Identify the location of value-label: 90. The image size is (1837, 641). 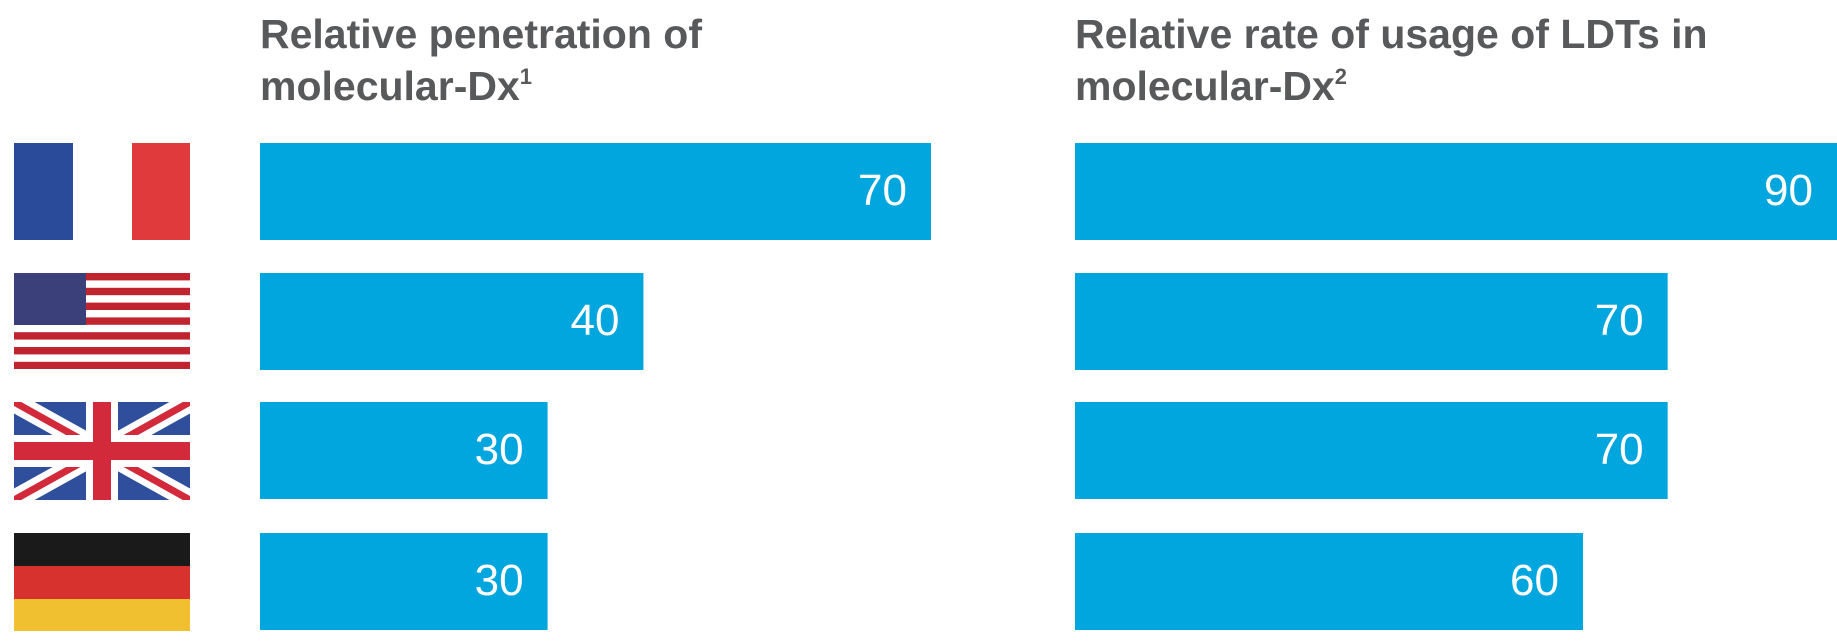
(1788, 190).